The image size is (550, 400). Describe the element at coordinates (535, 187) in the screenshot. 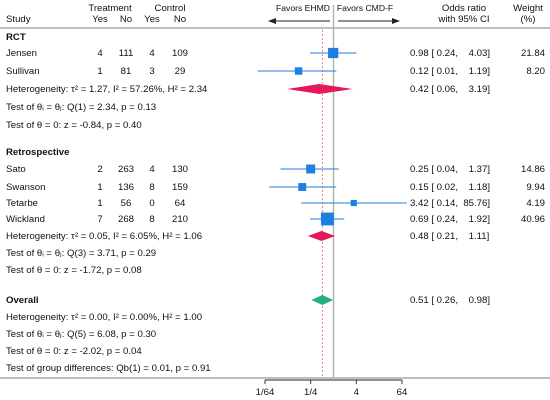

I see `weight-value: 9.94` at that location.